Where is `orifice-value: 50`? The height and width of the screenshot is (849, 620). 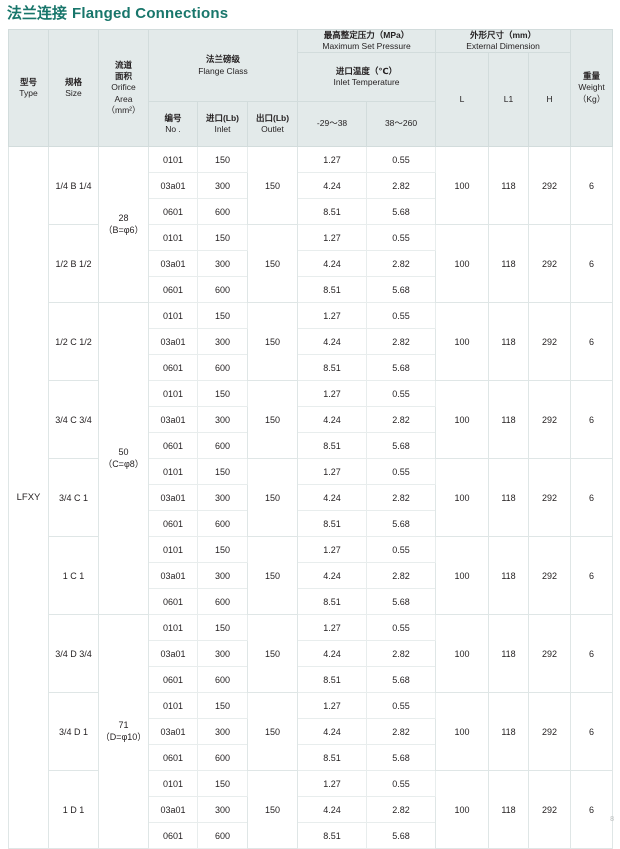
orifice-value: 50 is located at coordinates (123, 452).